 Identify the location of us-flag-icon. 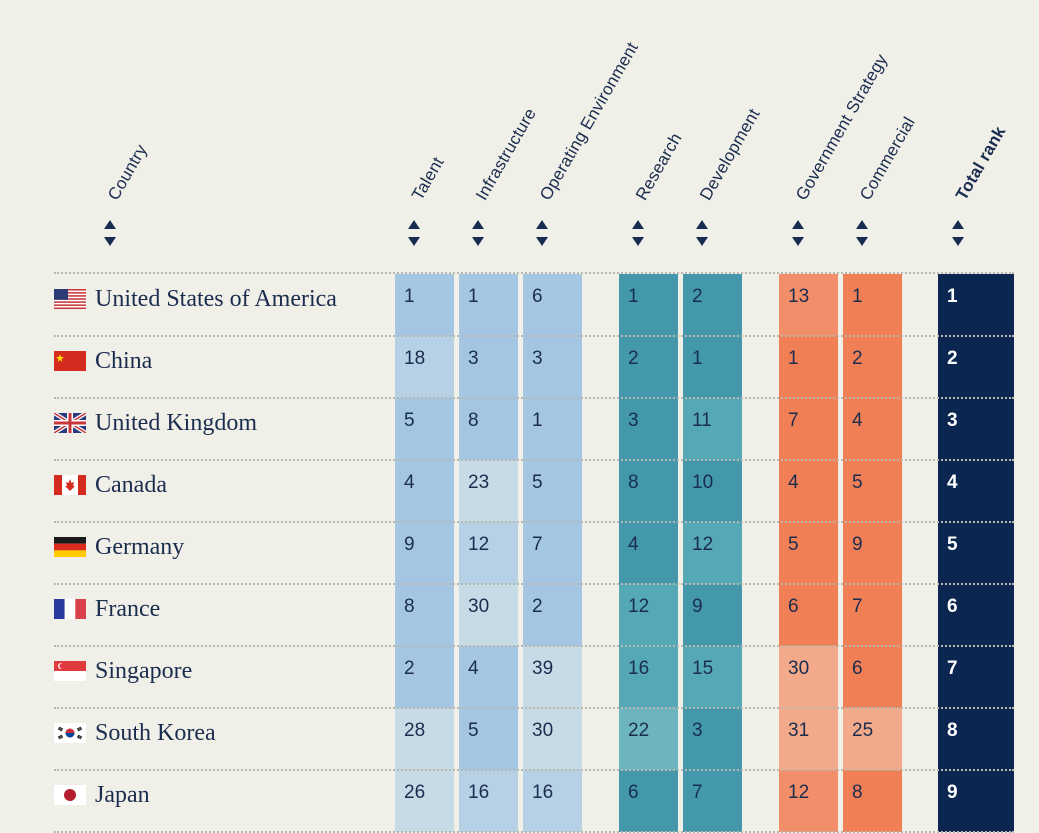
(70, 299).